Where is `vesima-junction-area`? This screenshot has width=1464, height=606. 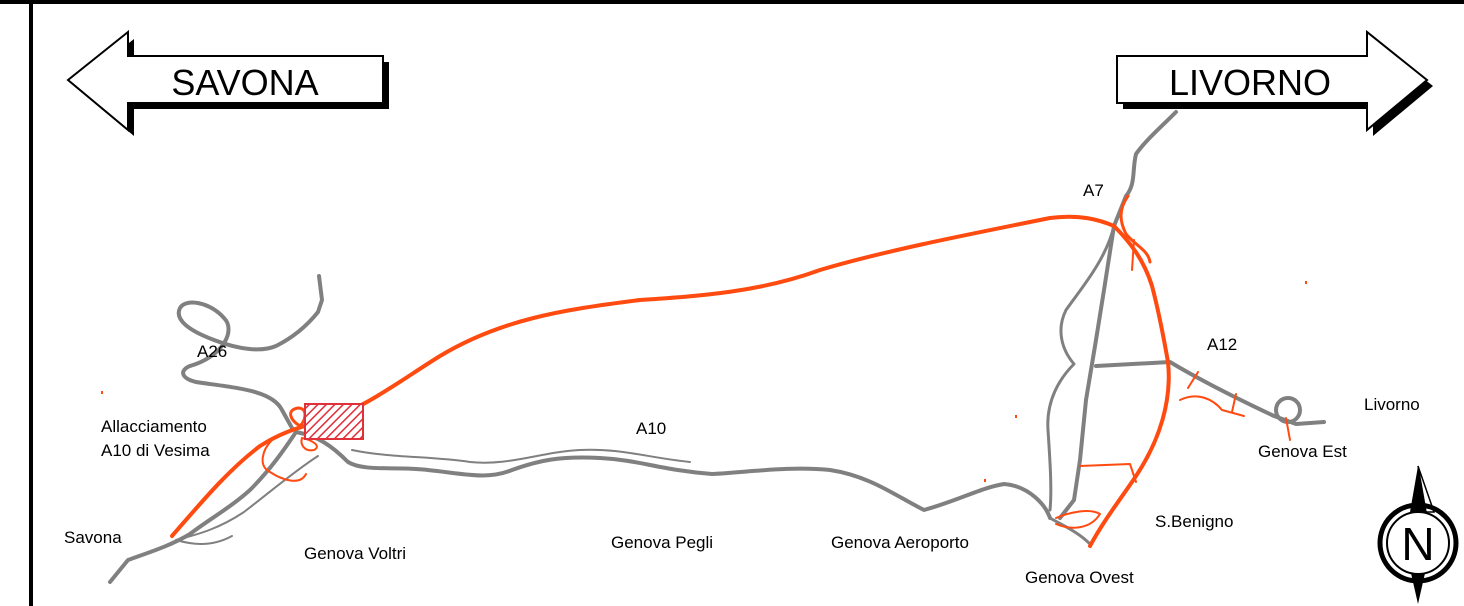 vesima-junction-area is located at coordinates (334, 421).